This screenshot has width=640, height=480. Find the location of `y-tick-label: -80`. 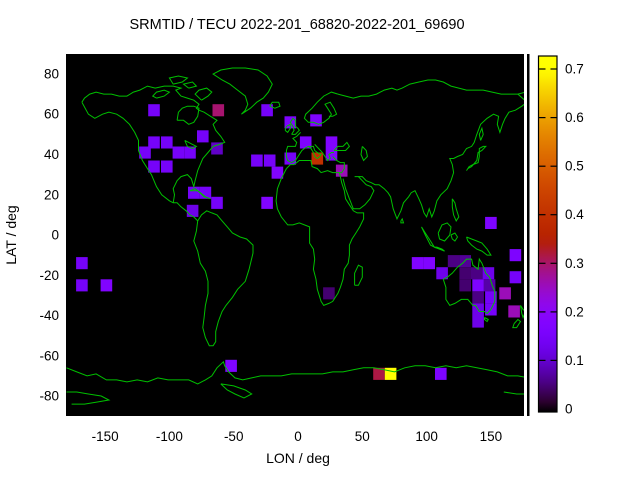

y-tick-label: -80 is located at coordinates (49, 396).